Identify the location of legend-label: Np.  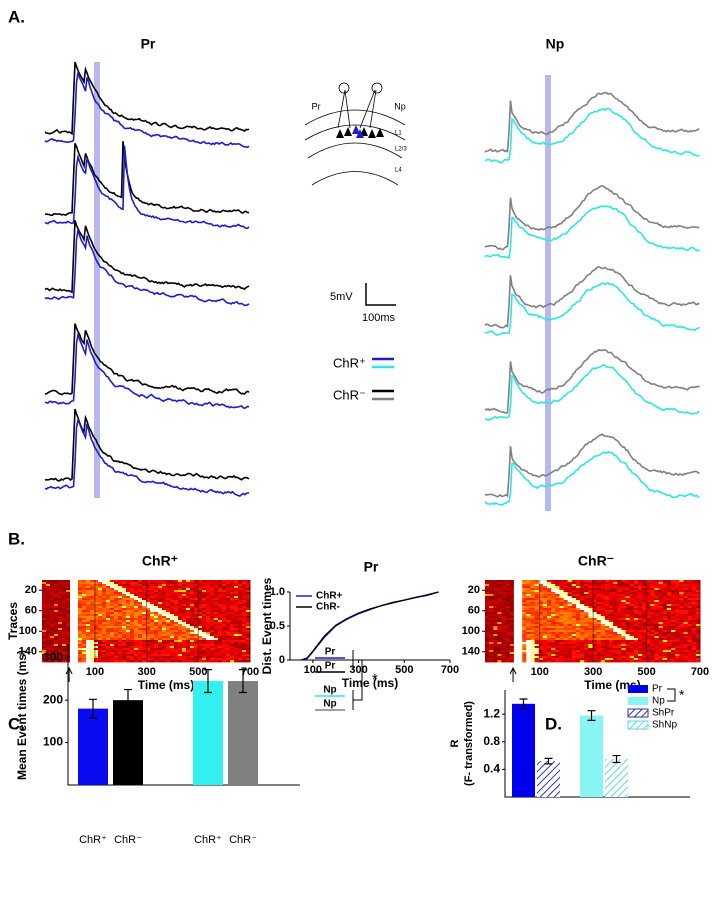
(658, 701).